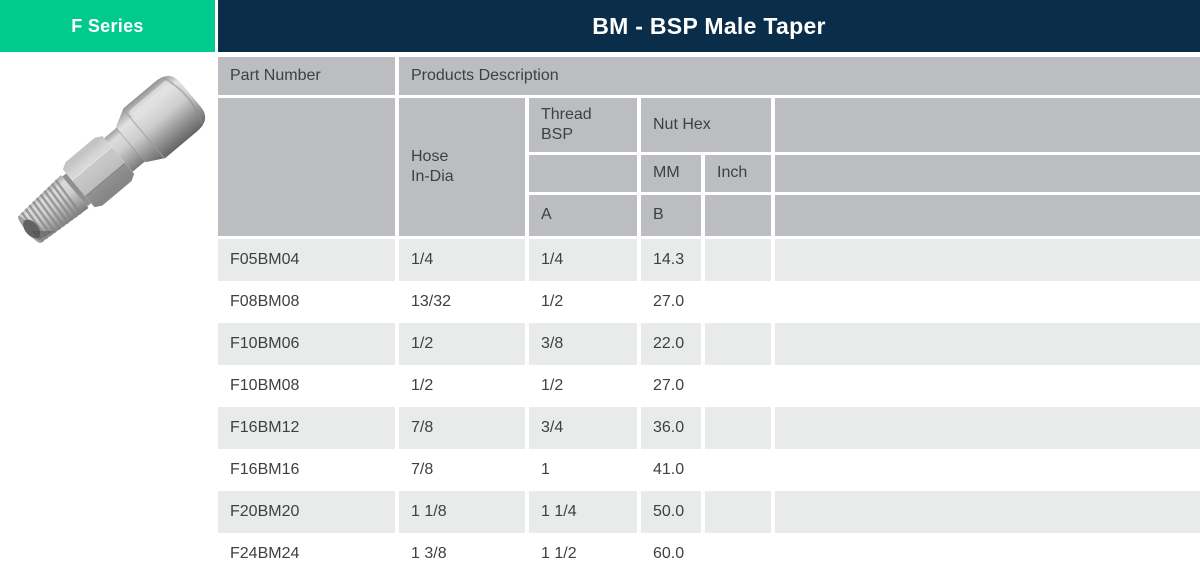 The width and height of the screenshot is (1200, 568). Describe the element at coordinates (306, 428) in the screenshot. I see `cell-part-number: F16BM12` at that location.